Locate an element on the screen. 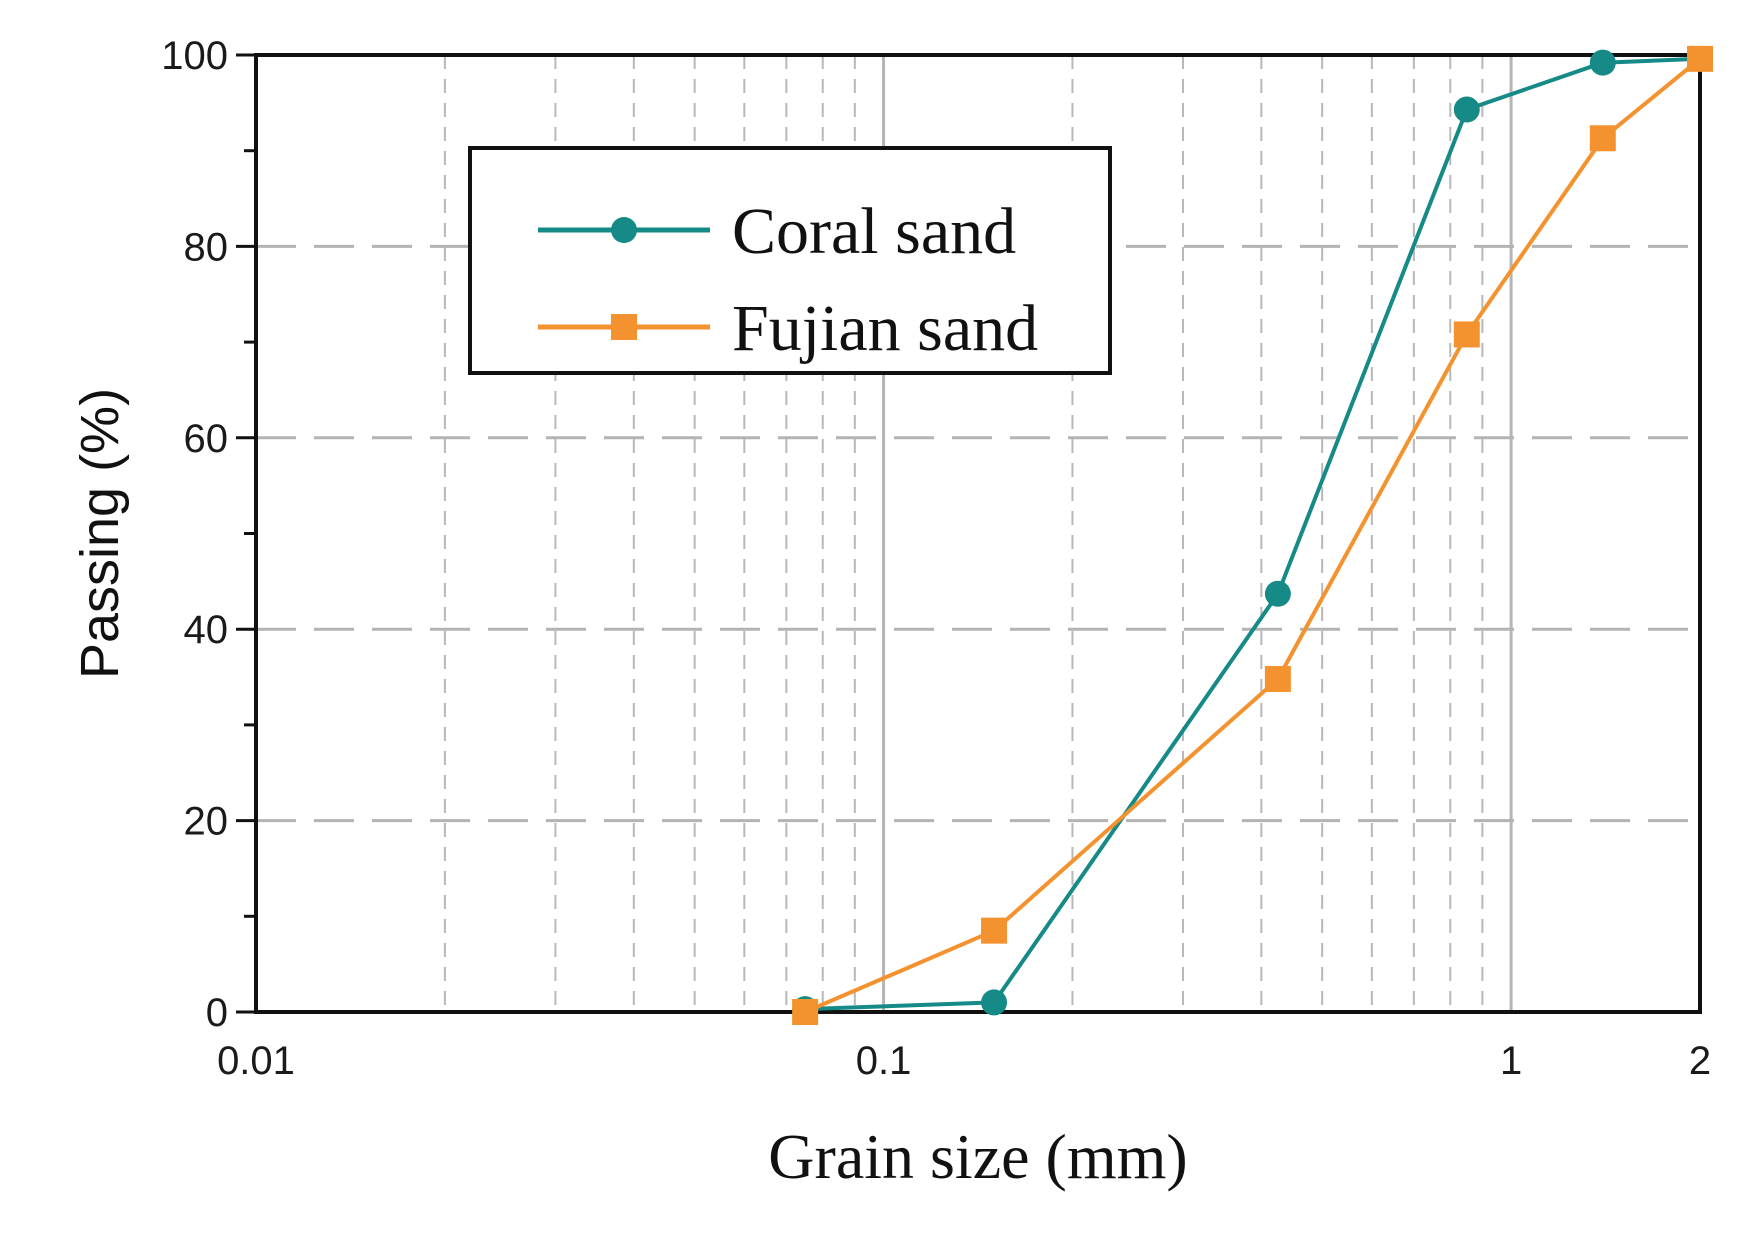 The height and width of the screenshot is (1237, 1751). legend-label: Coral sand is located at coordinates (874, 231).